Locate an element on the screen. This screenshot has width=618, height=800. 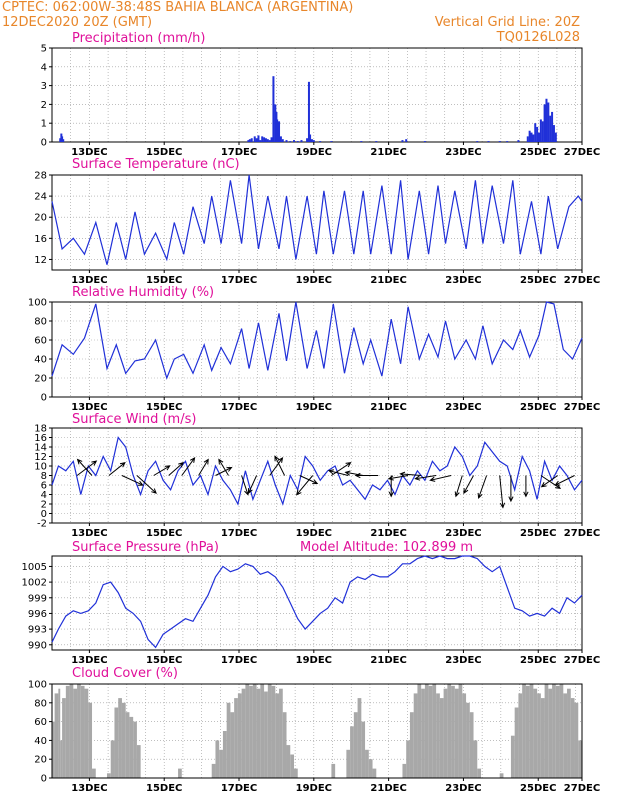
wind-xtick-label: 13DEC is located at coordinates (89, 533).